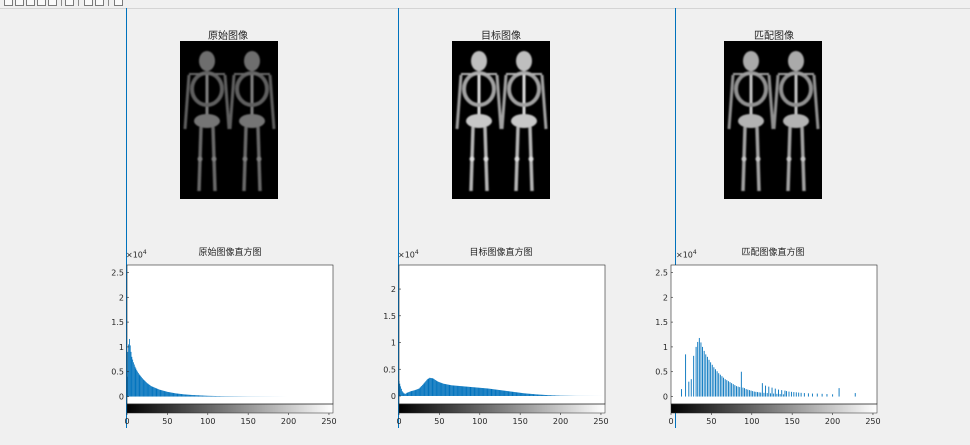  I want to click on pan-icon, so click(88, 3).